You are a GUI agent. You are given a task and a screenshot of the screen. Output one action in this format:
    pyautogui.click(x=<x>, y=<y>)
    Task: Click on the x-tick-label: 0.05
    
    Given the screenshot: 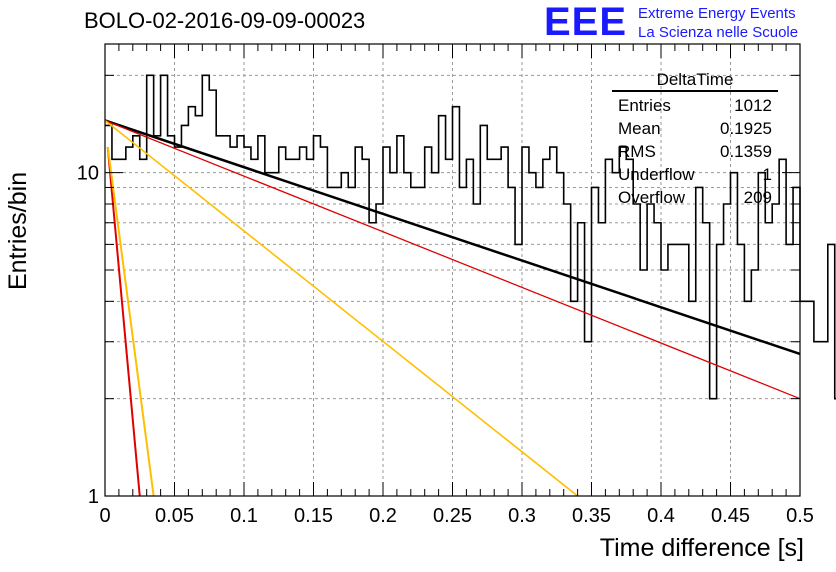 What is the action you would take?
    pyautogui.click(x=174, y=516)
    